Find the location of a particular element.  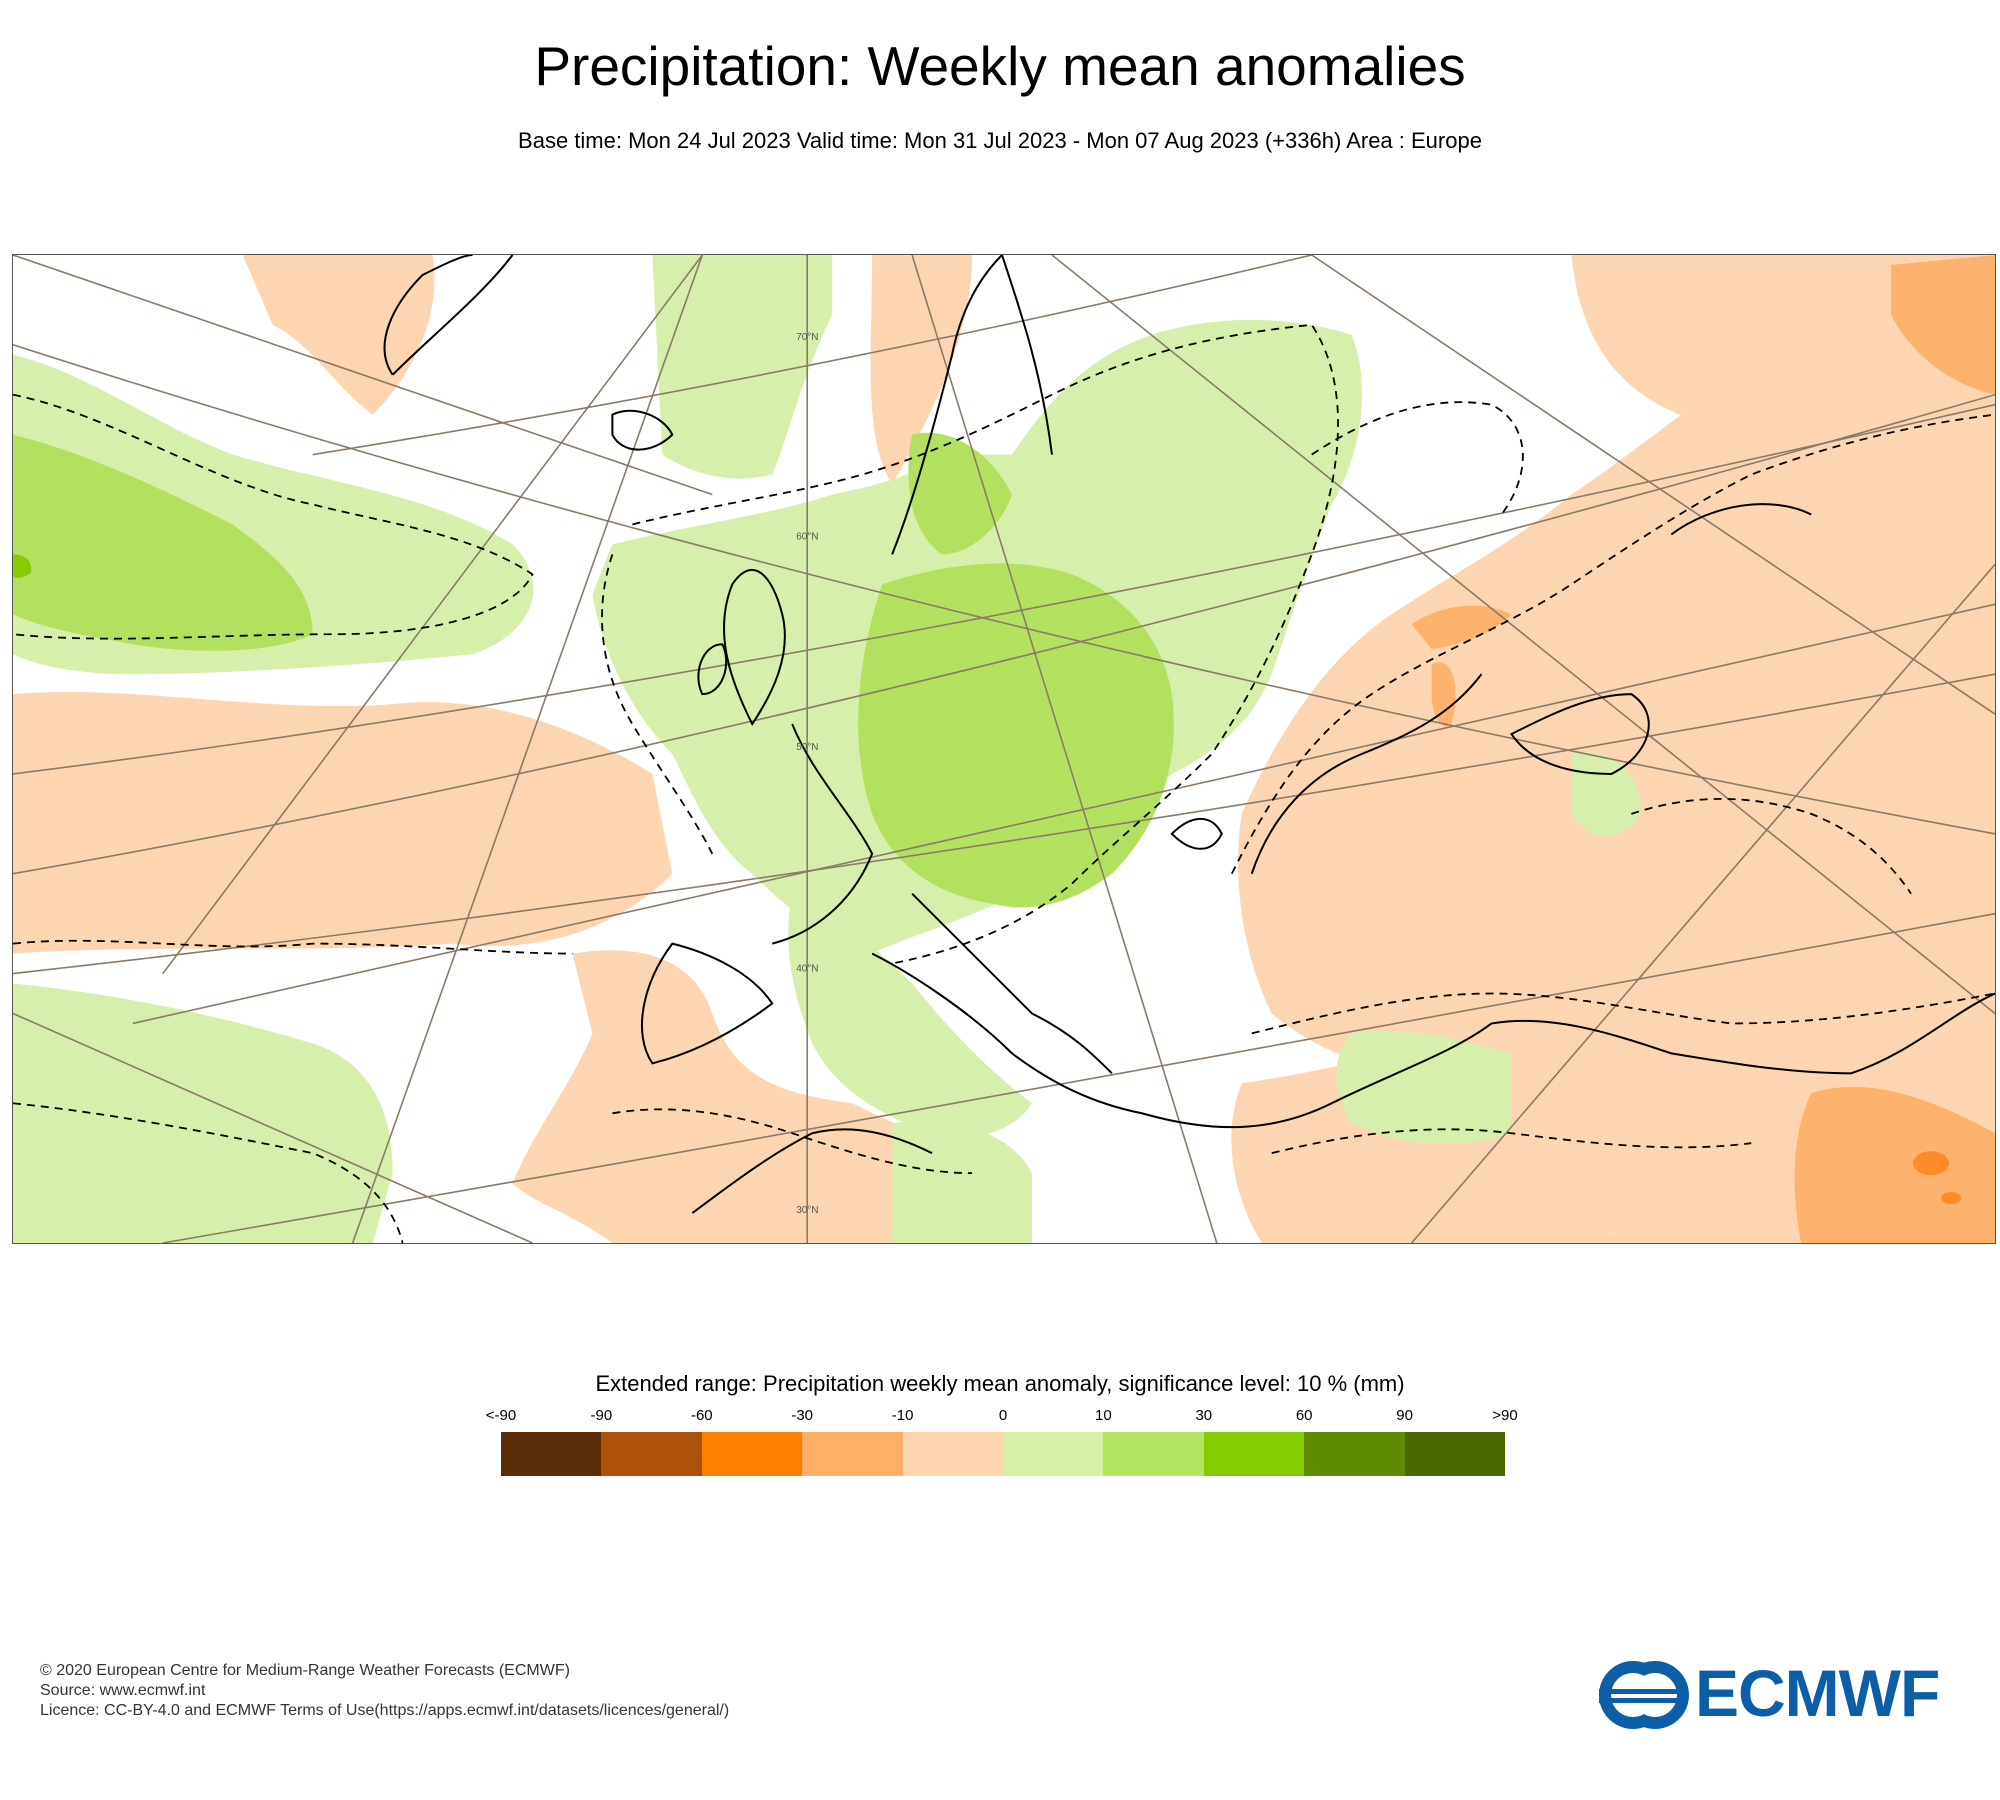

legend-tick: 60 is located at coordinates (1304, 1415).